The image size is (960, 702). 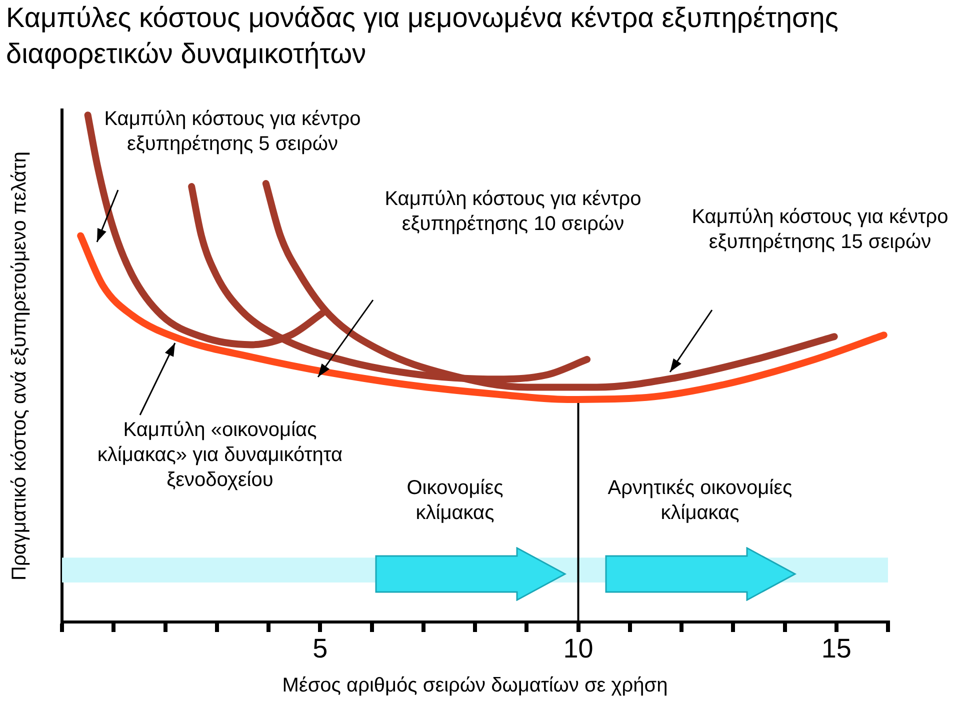 I want to click on chart-title: Καμπύλες κόστους μονάδας για μεμονωμένα κέντρα εξυπηρέτησης διαφορετικών δυναμικοτήτων, so click(x=422, y=35).